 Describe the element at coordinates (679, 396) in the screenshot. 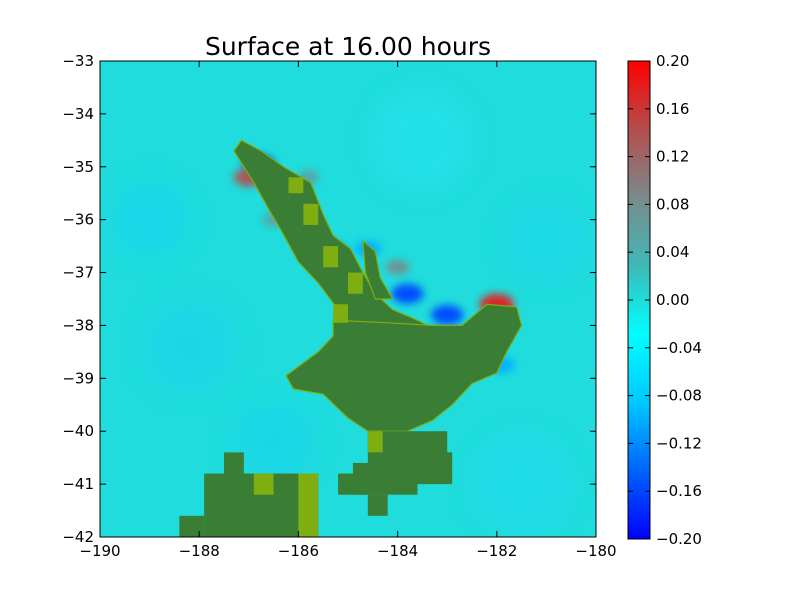

I see `colorbar-tick-label: −0.08` at that location.